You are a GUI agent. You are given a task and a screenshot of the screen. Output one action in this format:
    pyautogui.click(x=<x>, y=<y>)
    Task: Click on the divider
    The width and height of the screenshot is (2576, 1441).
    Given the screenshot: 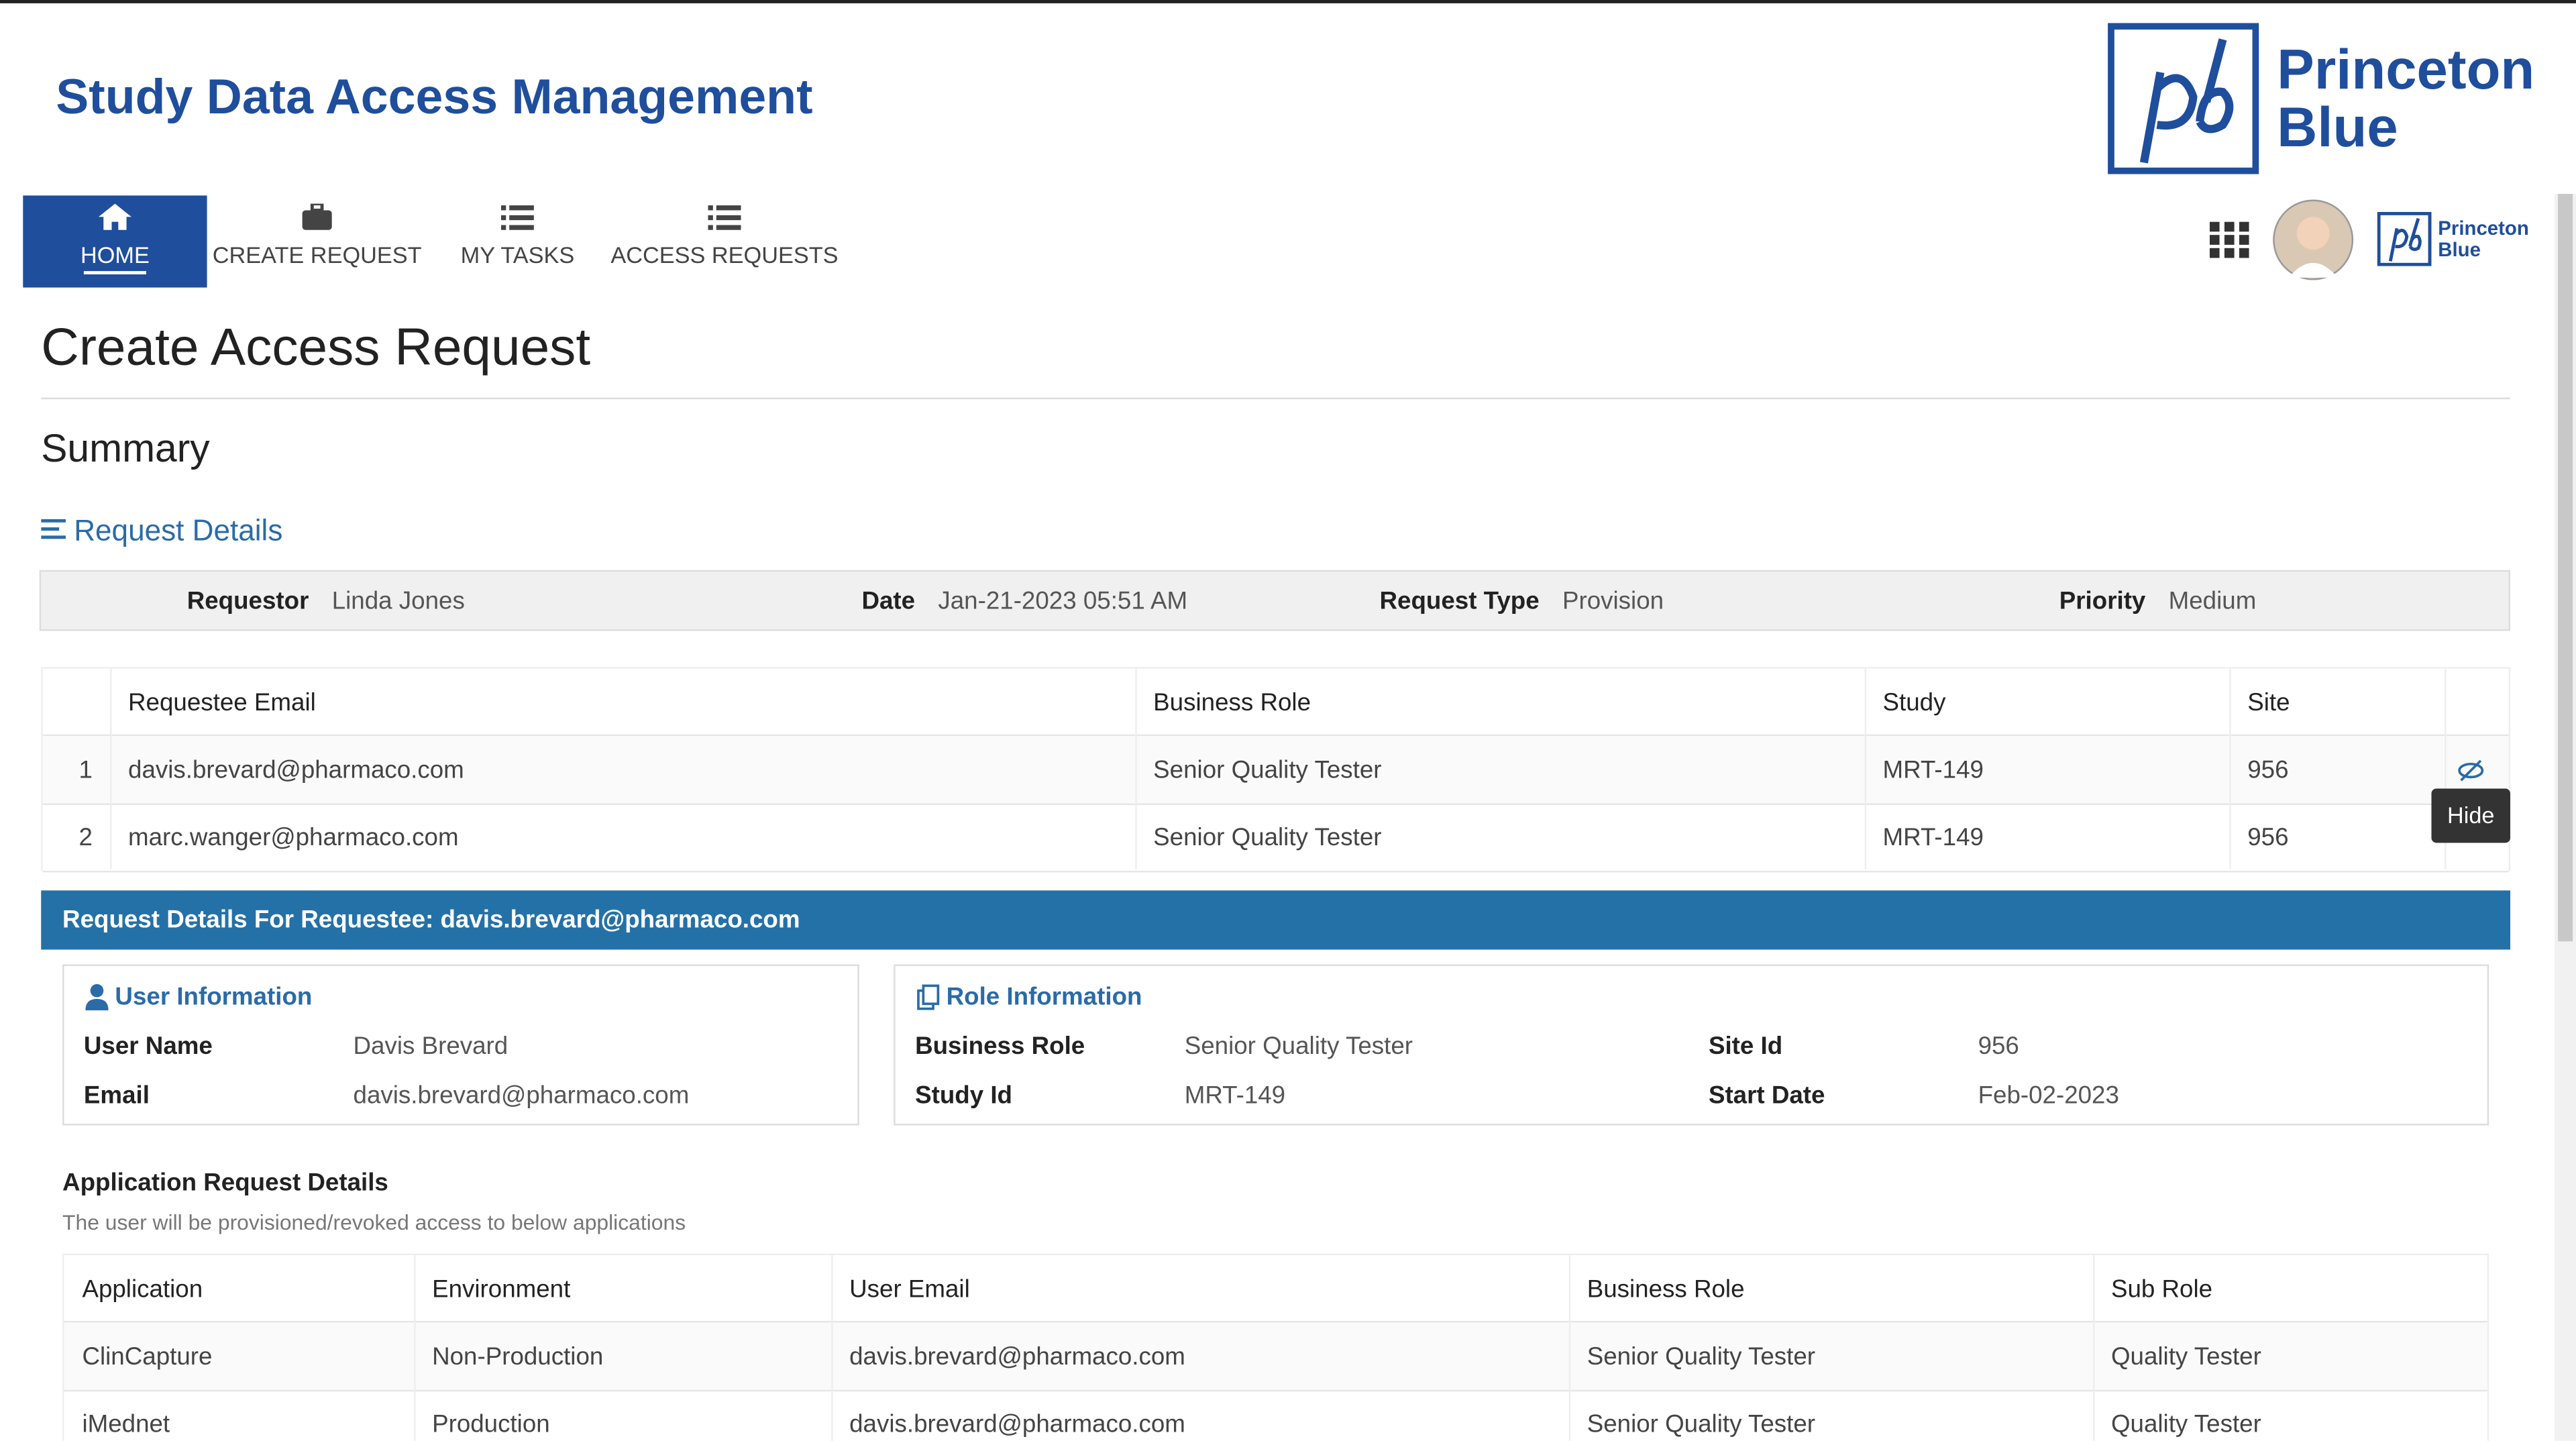 What is the action you would take?
    pyautogui.click(x=1276, y=398)
    